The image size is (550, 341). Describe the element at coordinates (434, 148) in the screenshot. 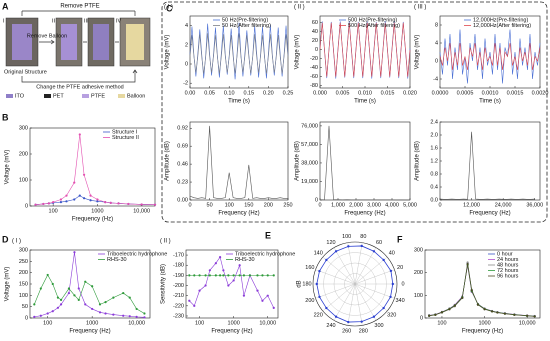

I see `y-tick-label: 1.6` at that location.